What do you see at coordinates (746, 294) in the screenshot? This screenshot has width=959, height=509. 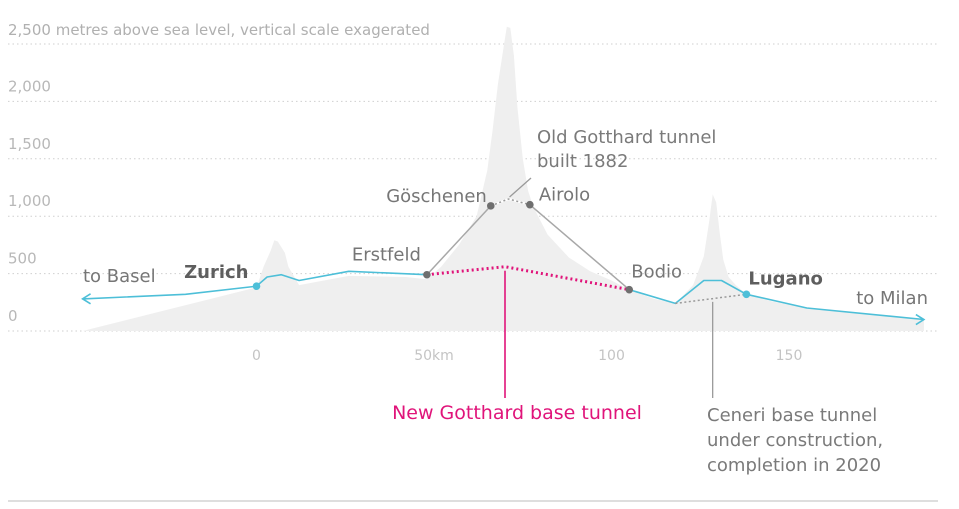 I see `station-marker-lugano` at bounding box center [746, 294].